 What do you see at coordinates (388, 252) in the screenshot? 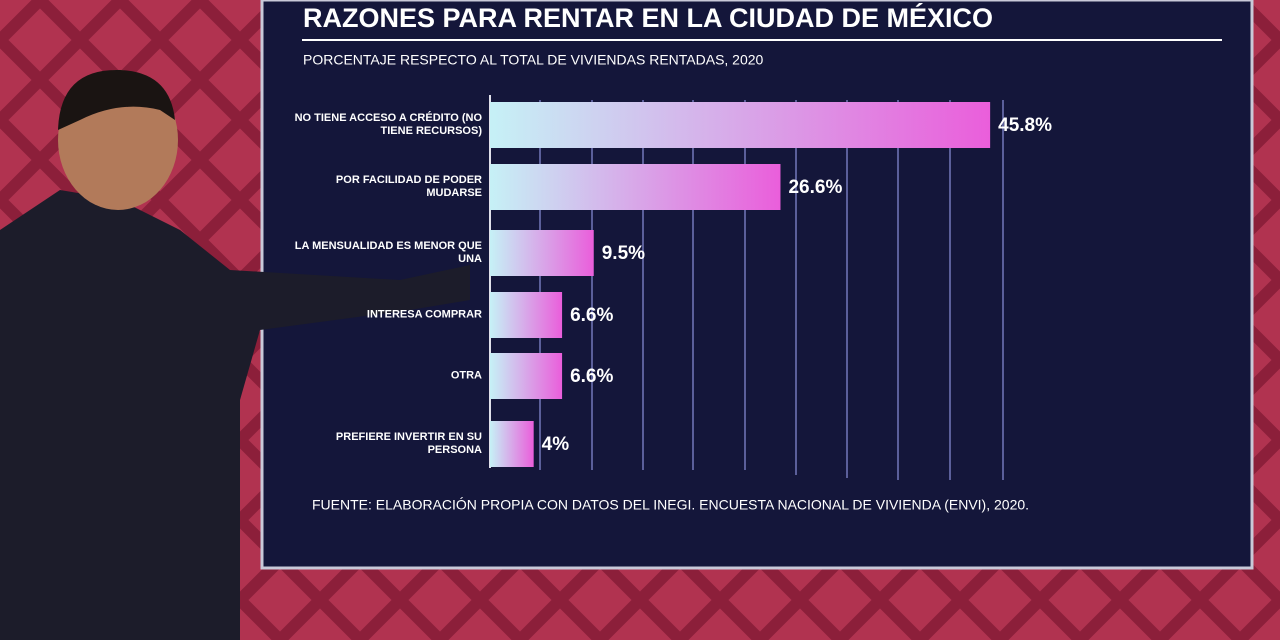
I see `category-label: LA MENSUALIDAD ES MENOR QUE UNA` at bounding box center [388, 252].